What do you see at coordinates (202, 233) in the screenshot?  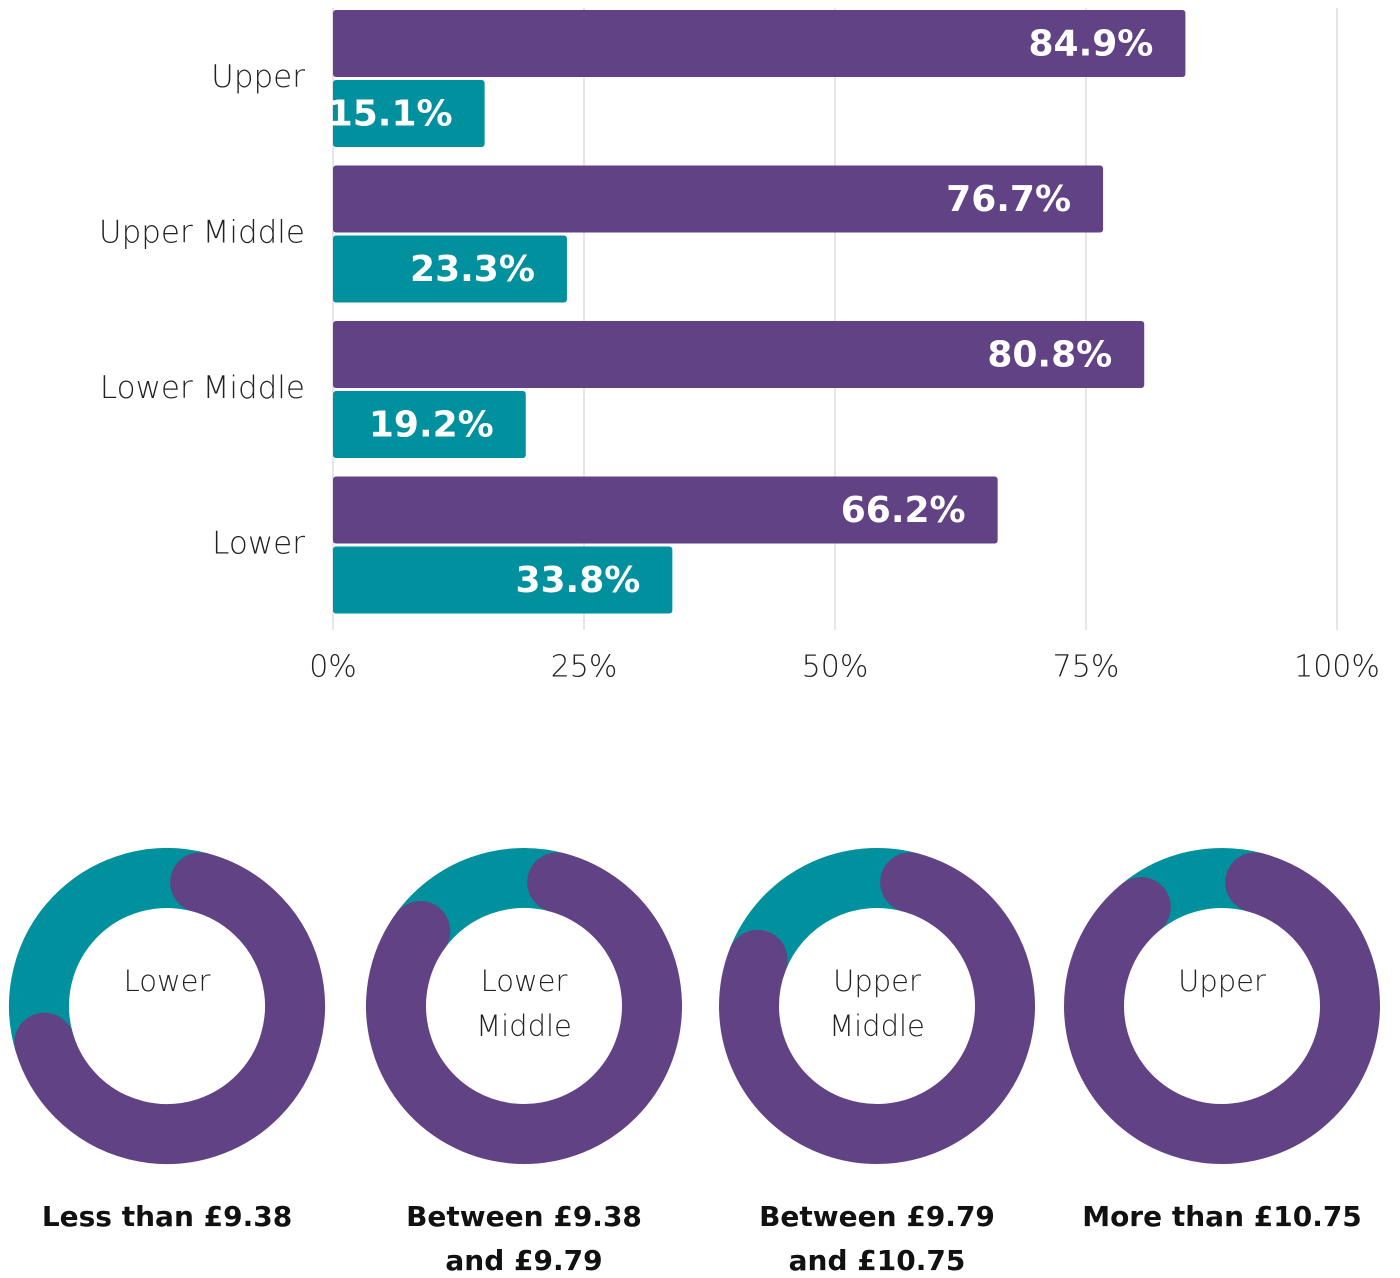 I see `category-label: Upper Middle` at bounding box center [202, 233].